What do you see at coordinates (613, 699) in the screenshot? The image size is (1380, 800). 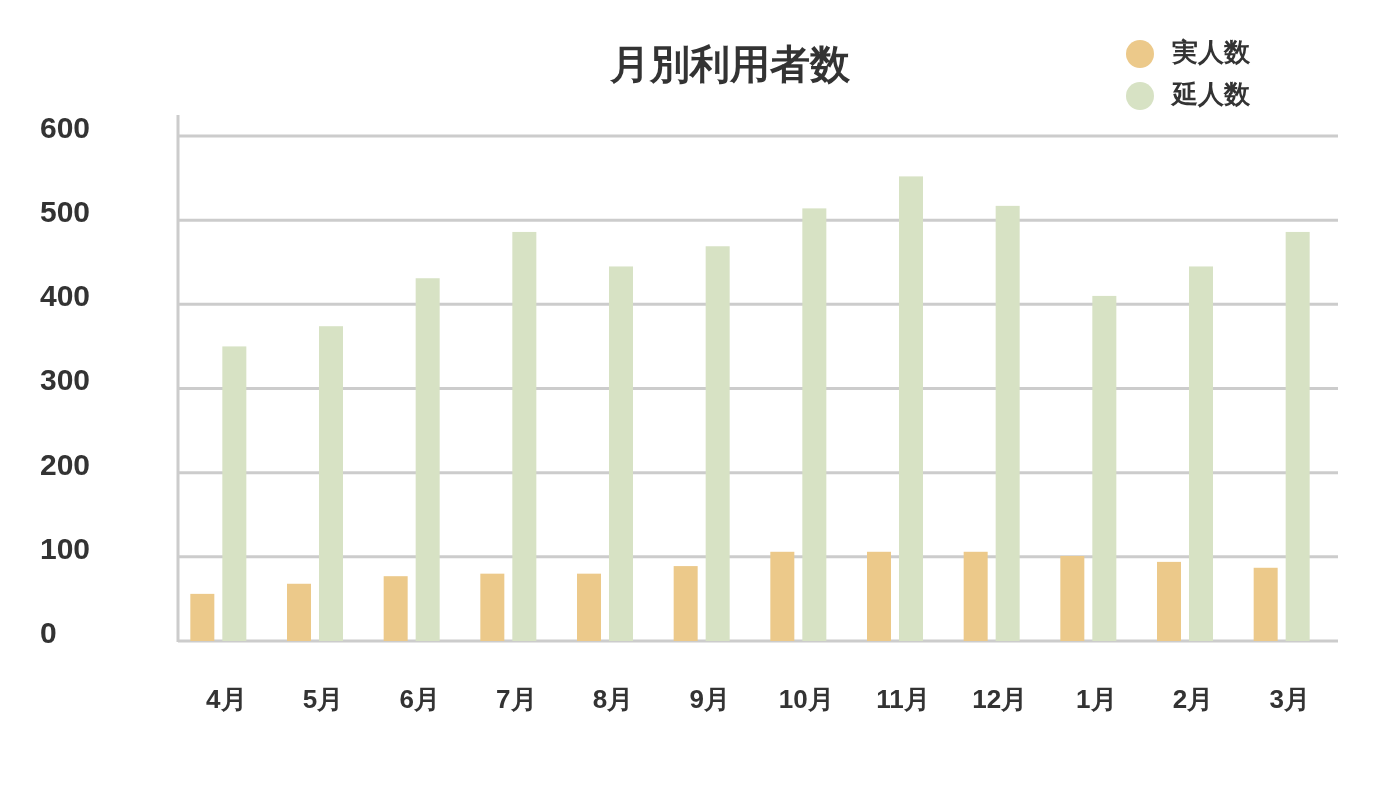 I see `x-tick-label: 8月` at bounding box center [613, 699].